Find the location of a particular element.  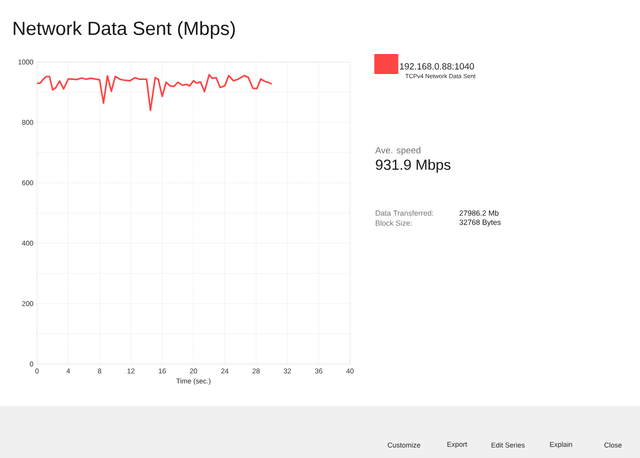

text: Ave. speed is located at coordinates (397, 151).